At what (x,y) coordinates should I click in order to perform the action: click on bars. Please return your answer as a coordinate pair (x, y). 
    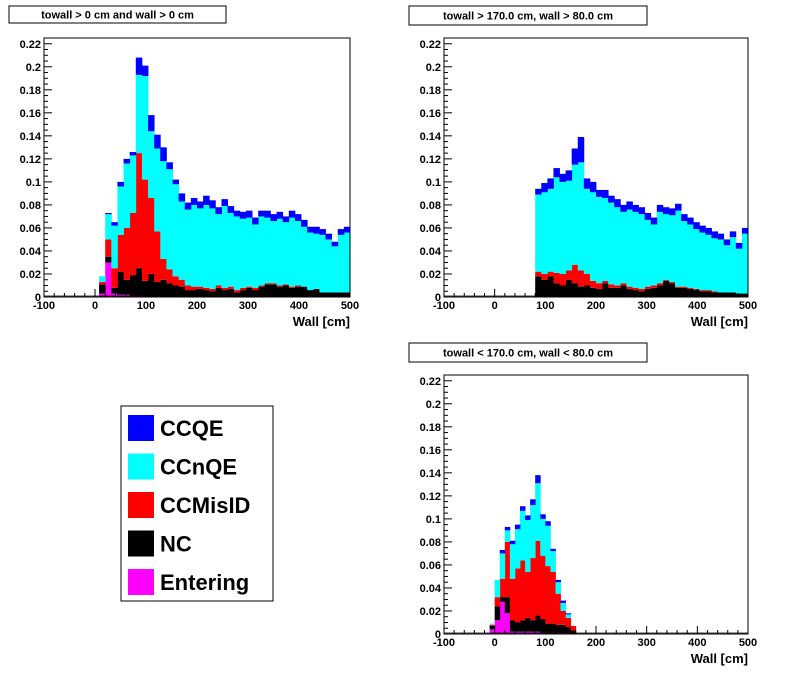
    Looking at the image, I should click on (533, 554).